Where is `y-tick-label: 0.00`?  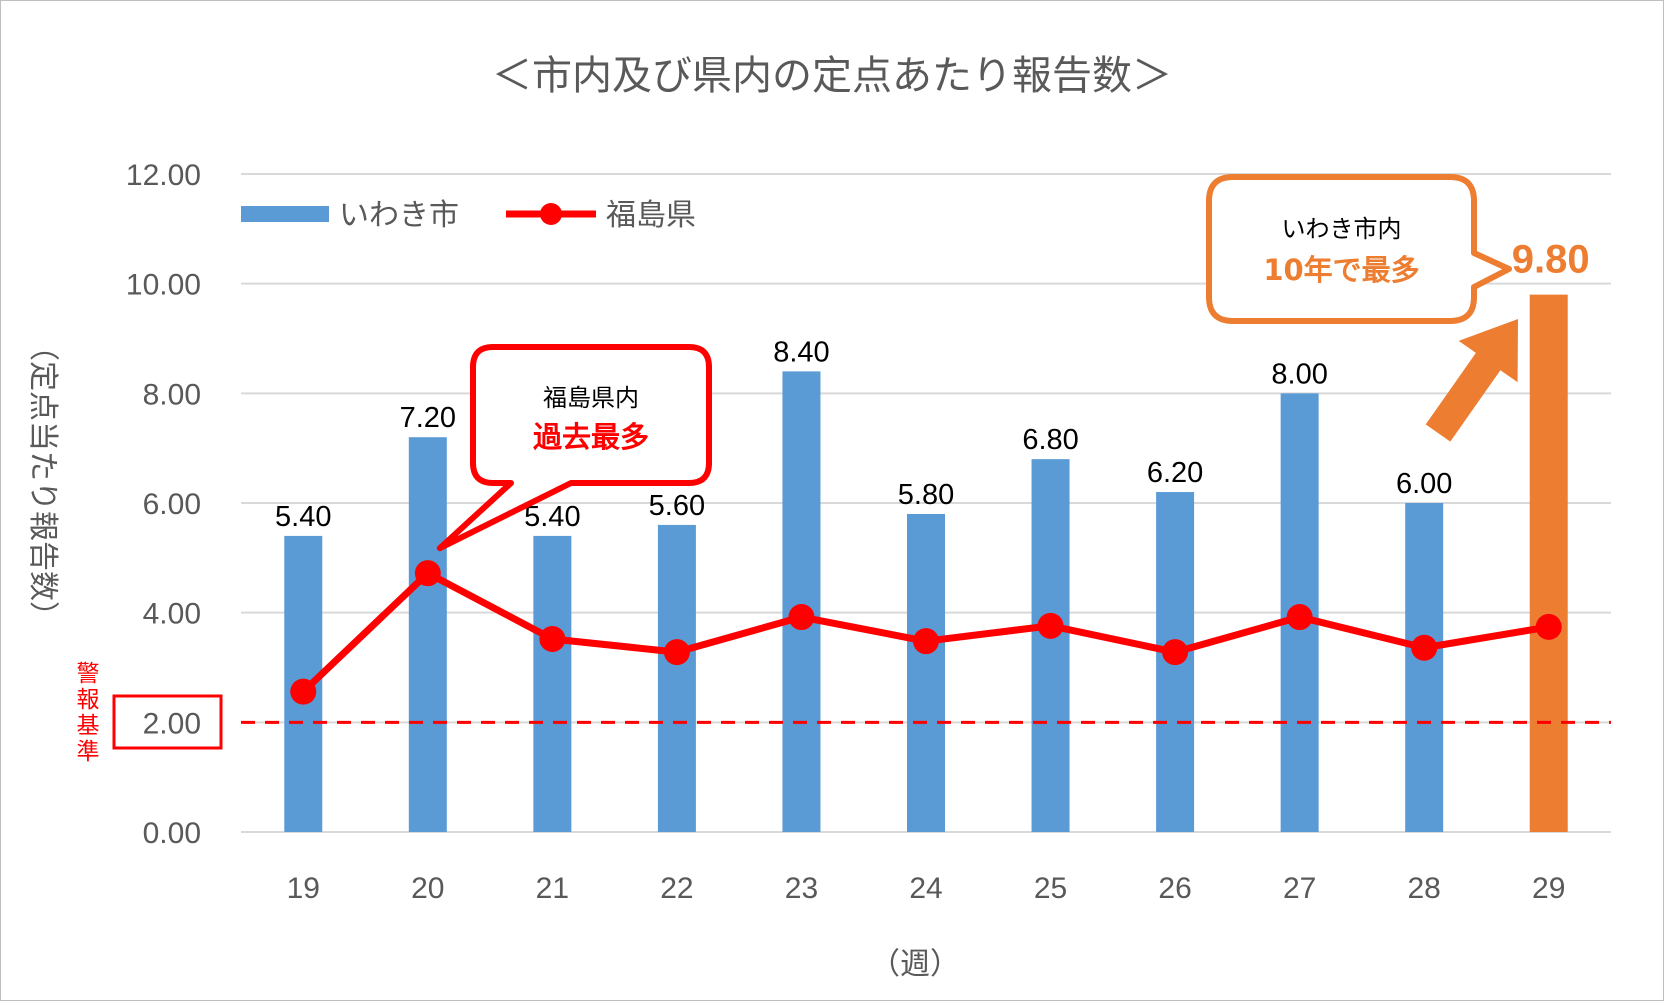 y-tick-label: 0.00 is located at coordinates (172, 833).